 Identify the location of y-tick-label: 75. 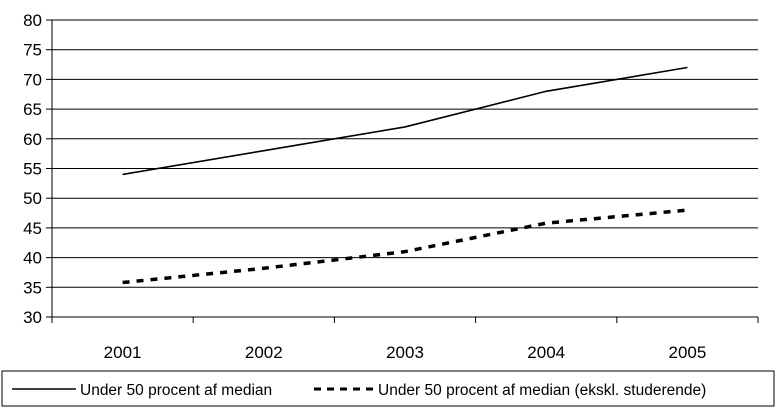
(32, 50).